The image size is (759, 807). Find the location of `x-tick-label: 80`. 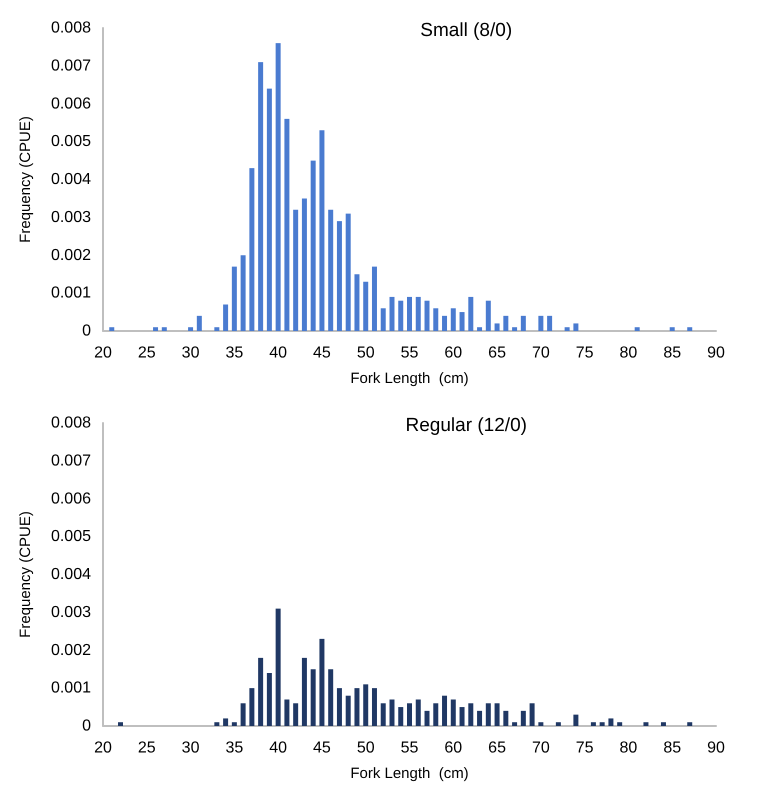

x-tick-label: 80 is located at coordinates (629, 353).